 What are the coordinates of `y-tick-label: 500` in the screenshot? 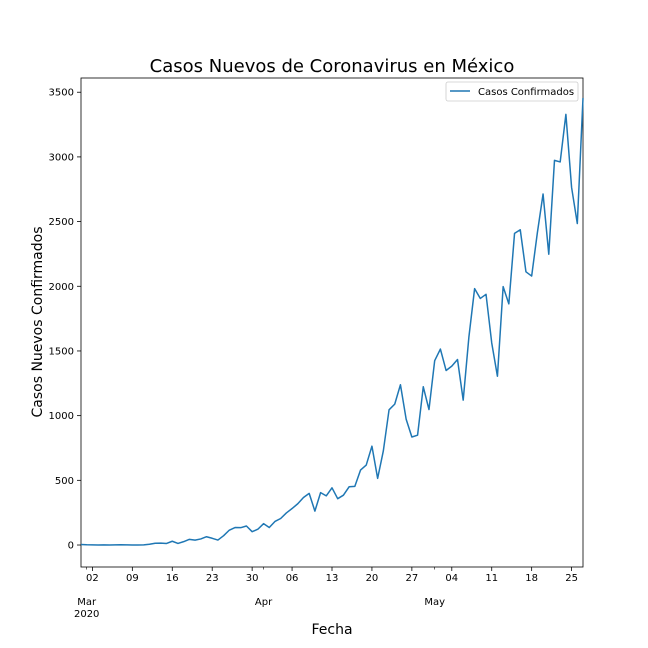 It's located at (64, 481).